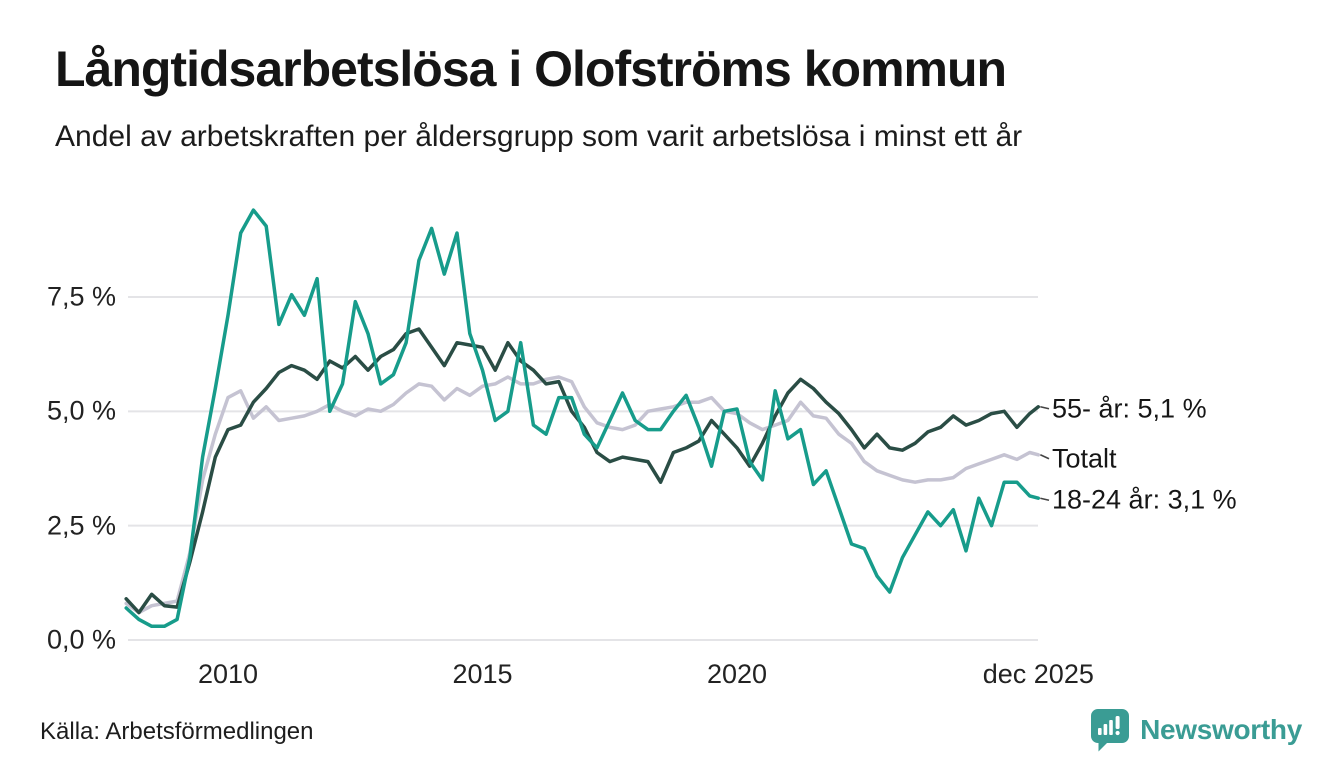 The height and width of the screenshot is (780, 1340). I want to click on connector-totalt, so click(1044, 457).